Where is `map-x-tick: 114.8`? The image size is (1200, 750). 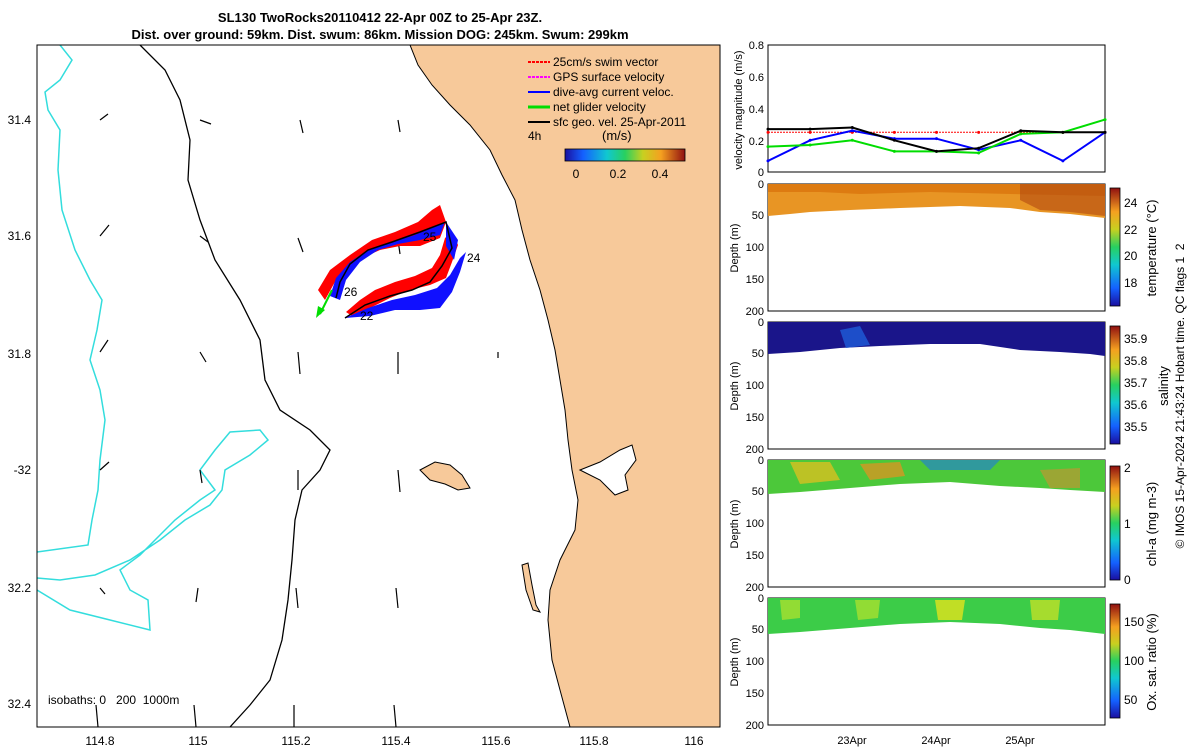 map-x-tick: 114.8 is located at coordinates (99, 741).